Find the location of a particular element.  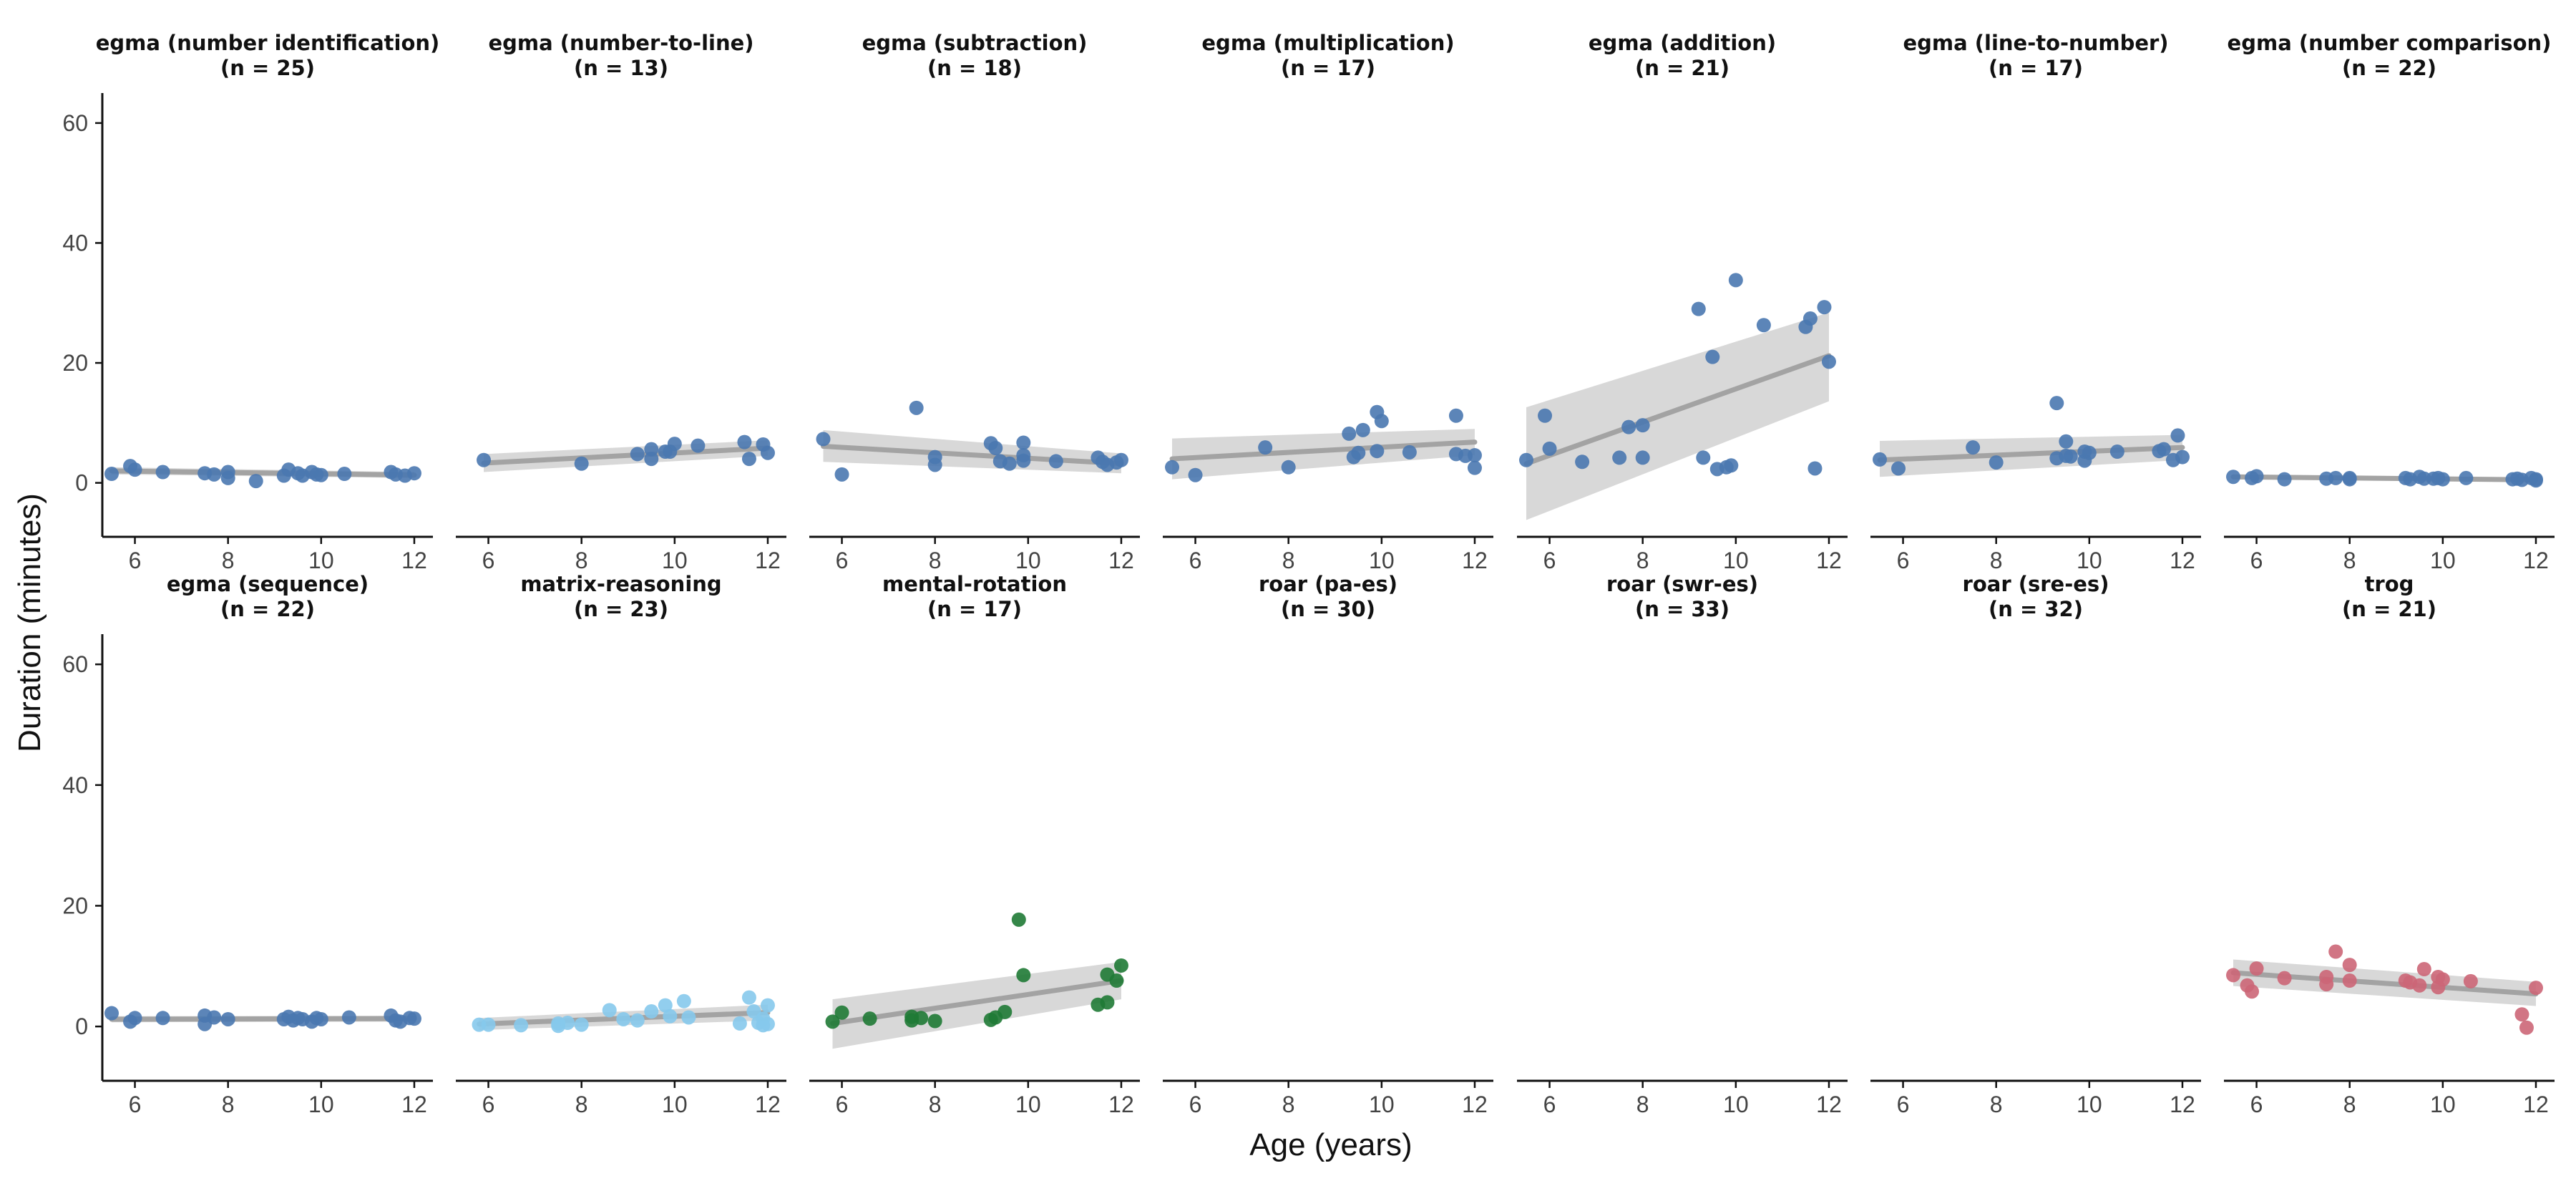

facet-panel: matrix-reasoning(n = 23) 6 8 10 12 is located at coordinates (621, 844).